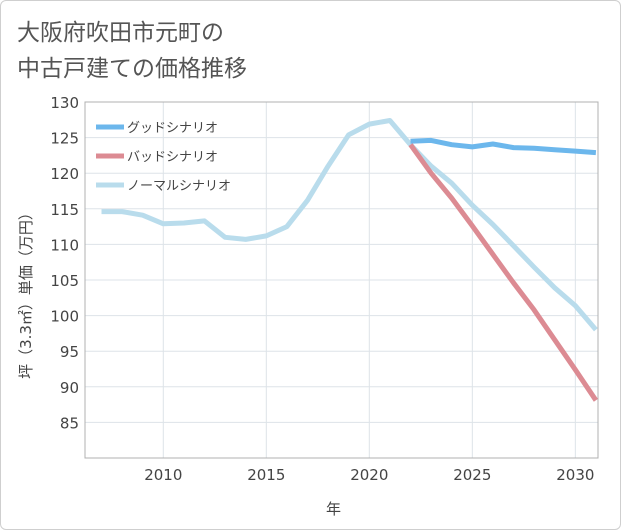 The height and width of the screenshot is (531, 621). Describe the element at coordinates (64, 245) in the screenshot. I see `y-tick-label: 110` at that location.